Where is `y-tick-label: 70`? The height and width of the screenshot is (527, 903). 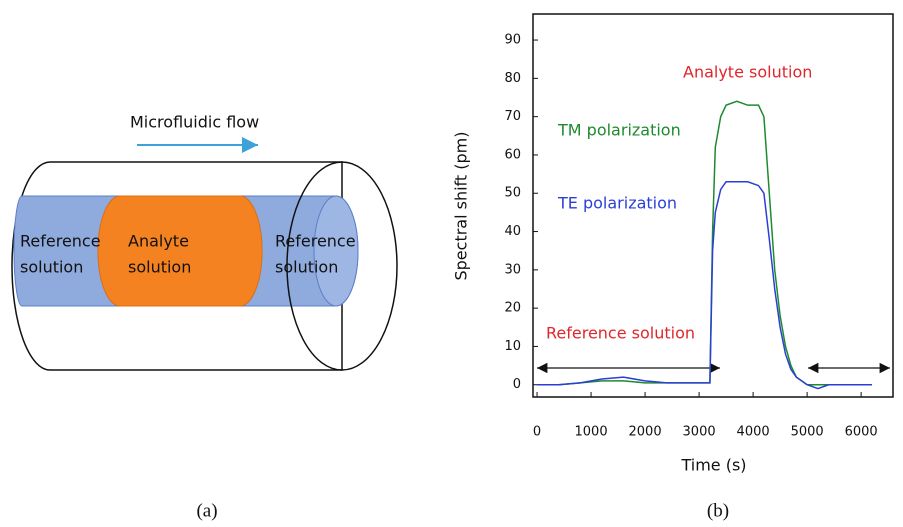
y-tick-label: 70 is located at coordinates (512, 116).